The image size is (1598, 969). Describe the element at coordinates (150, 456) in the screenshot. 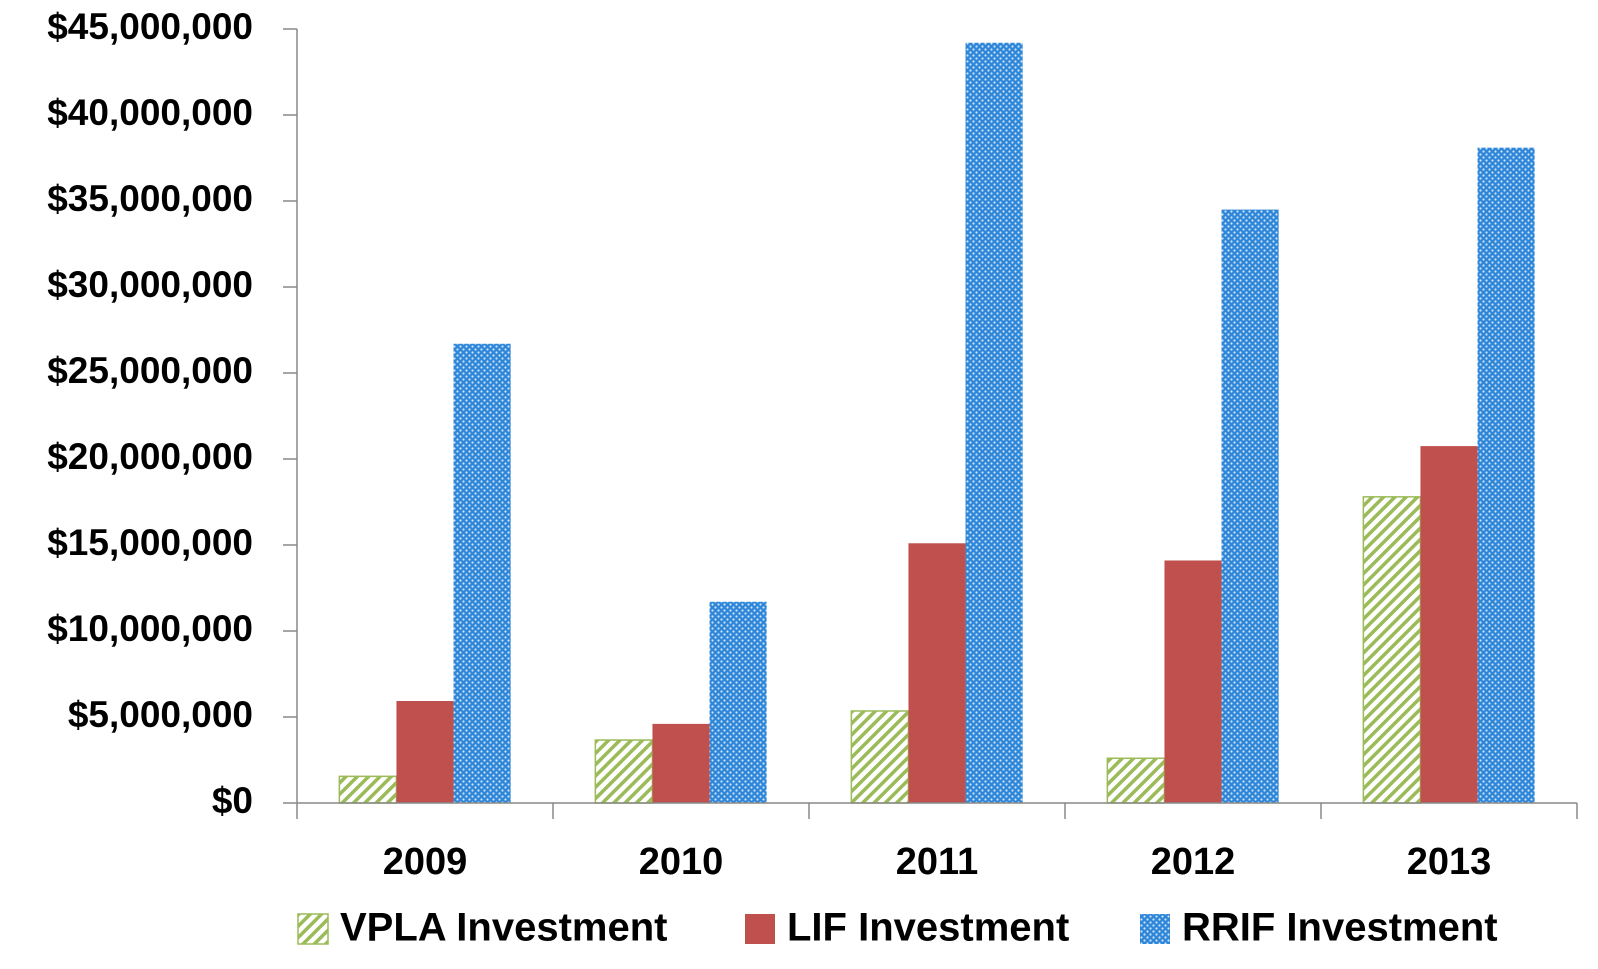

I see `y-tick-label: $20,000,000` at that location.